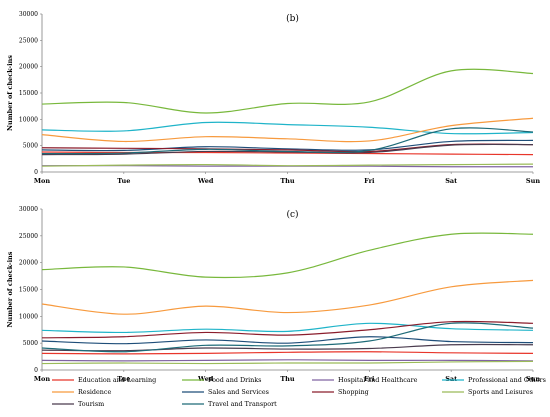 The width and height of the screenshot is (550, 417). I want to click on legend-item-tourism: Tourism, so click(78, 404).